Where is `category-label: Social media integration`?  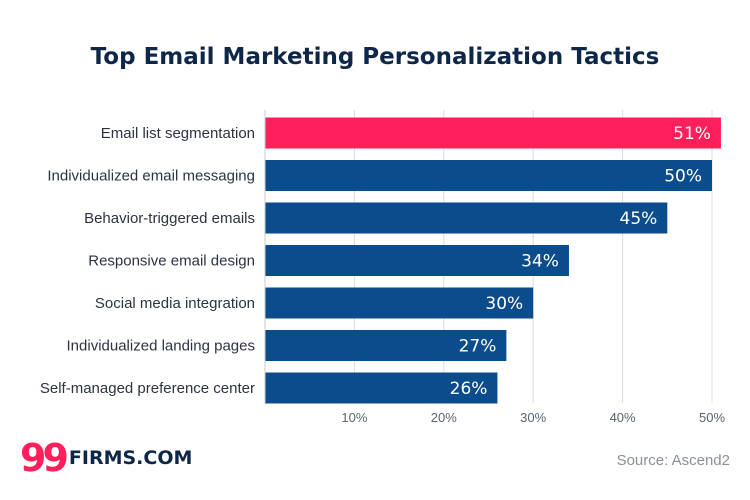
category-label: Social media integration is located at coordinates (175, 303).